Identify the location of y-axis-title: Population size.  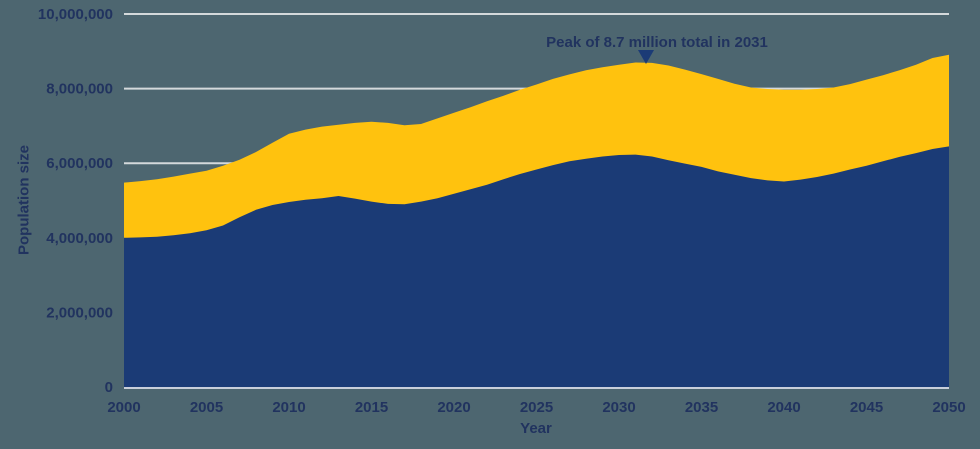
(24, 200).